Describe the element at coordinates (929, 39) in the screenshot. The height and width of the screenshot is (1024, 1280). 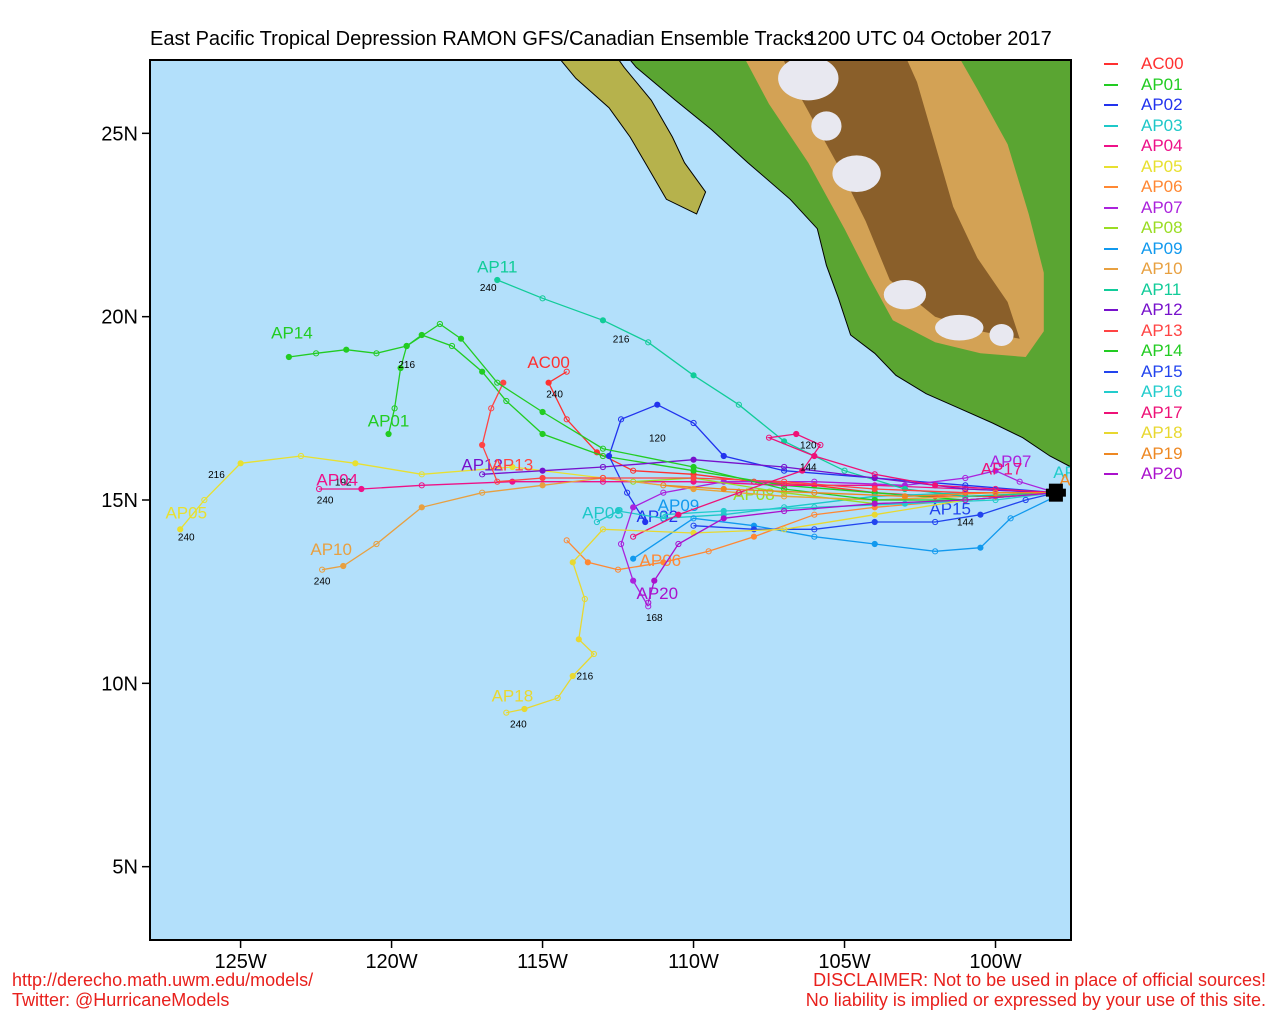
I see `chart-time: 1200 UTC 04 October 2017` at that location.